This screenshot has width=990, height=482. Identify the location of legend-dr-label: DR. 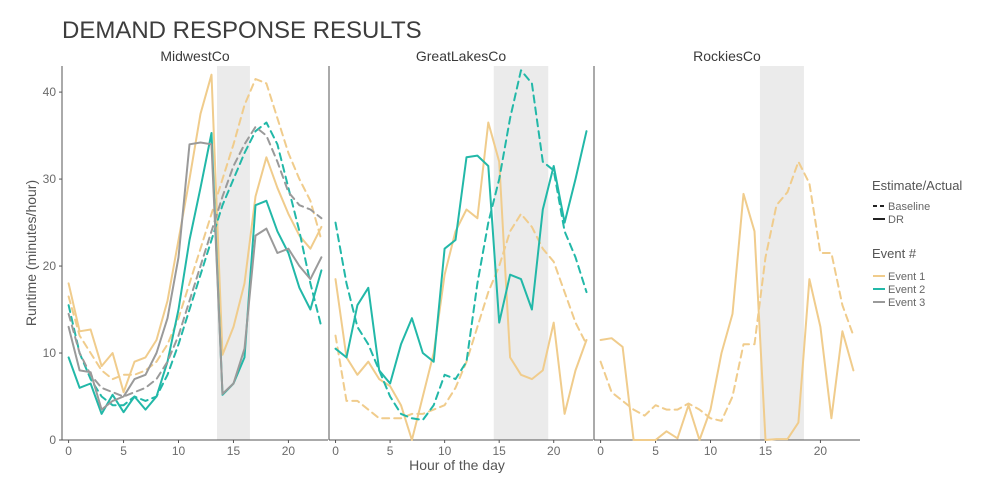
(896, 220).